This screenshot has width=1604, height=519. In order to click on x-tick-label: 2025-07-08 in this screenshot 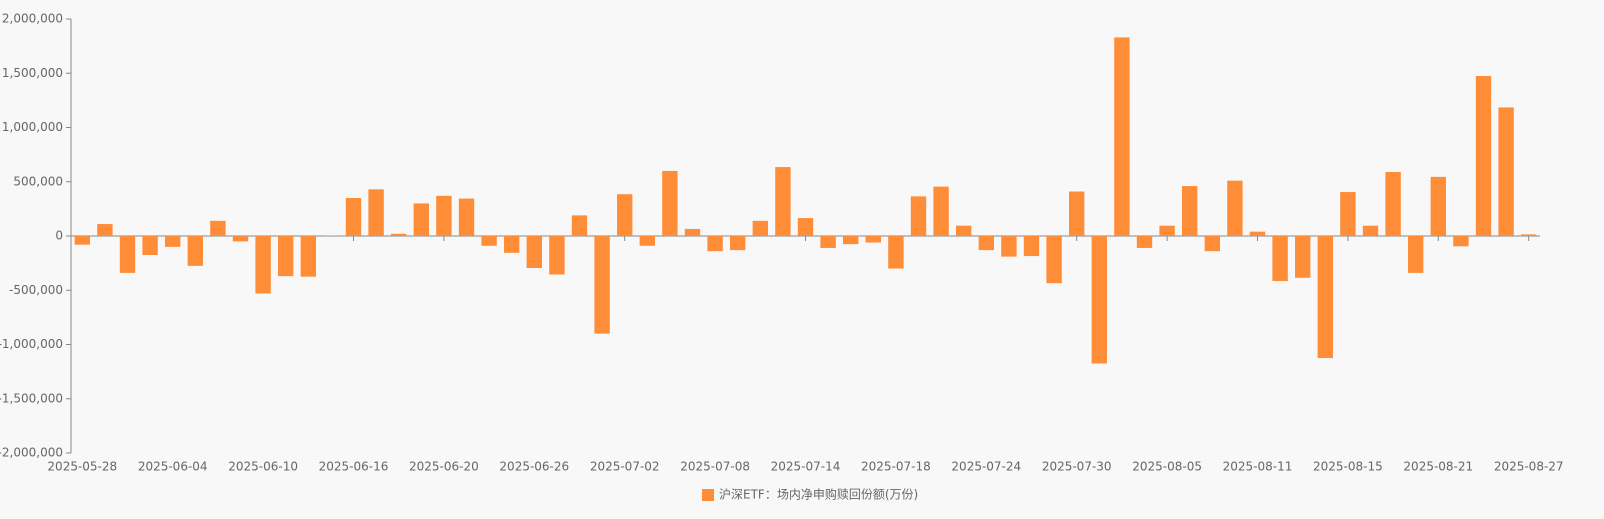, I will do `click(715, 467)`.